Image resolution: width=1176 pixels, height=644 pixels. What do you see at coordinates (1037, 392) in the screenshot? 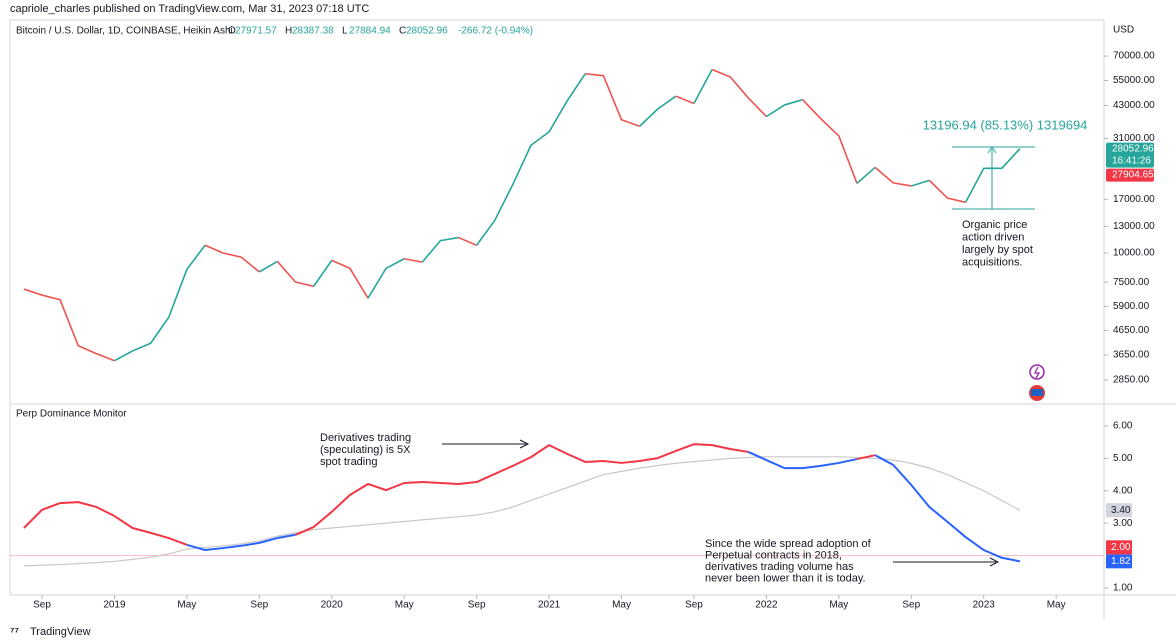
I see `events-icon-flag` at bounding box center [1037, 392].